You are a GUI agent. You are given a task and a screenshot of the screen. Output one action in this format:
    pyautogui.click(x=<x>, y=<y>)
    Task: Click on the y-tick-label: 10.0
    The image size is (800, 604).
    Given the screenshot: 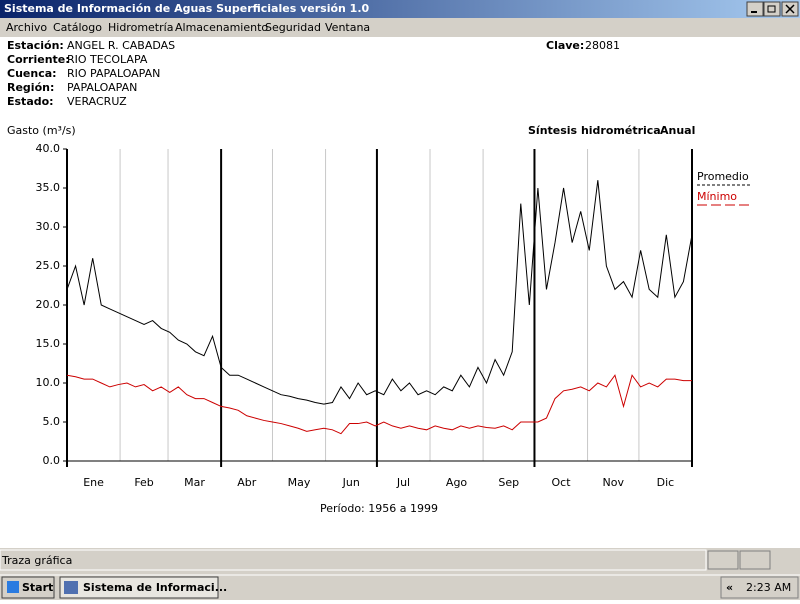 What is the action you would take?
    pyautogui.click(x=48, y=382)
    